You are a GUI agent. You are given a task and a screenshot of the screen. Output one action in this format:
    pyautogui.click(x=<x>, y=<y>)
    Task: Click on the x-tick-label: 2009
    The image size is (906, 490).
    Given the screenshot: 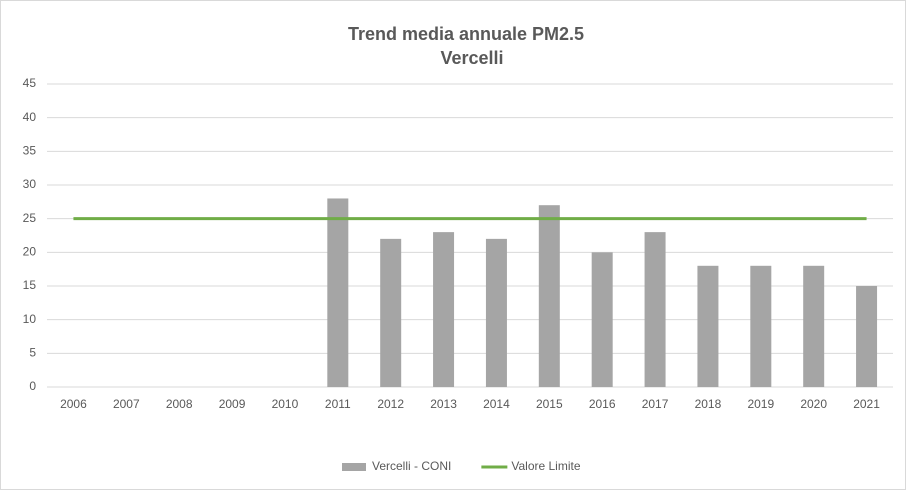 What is the action you would take?
    pyautogui.click(x=232, y=404)
    